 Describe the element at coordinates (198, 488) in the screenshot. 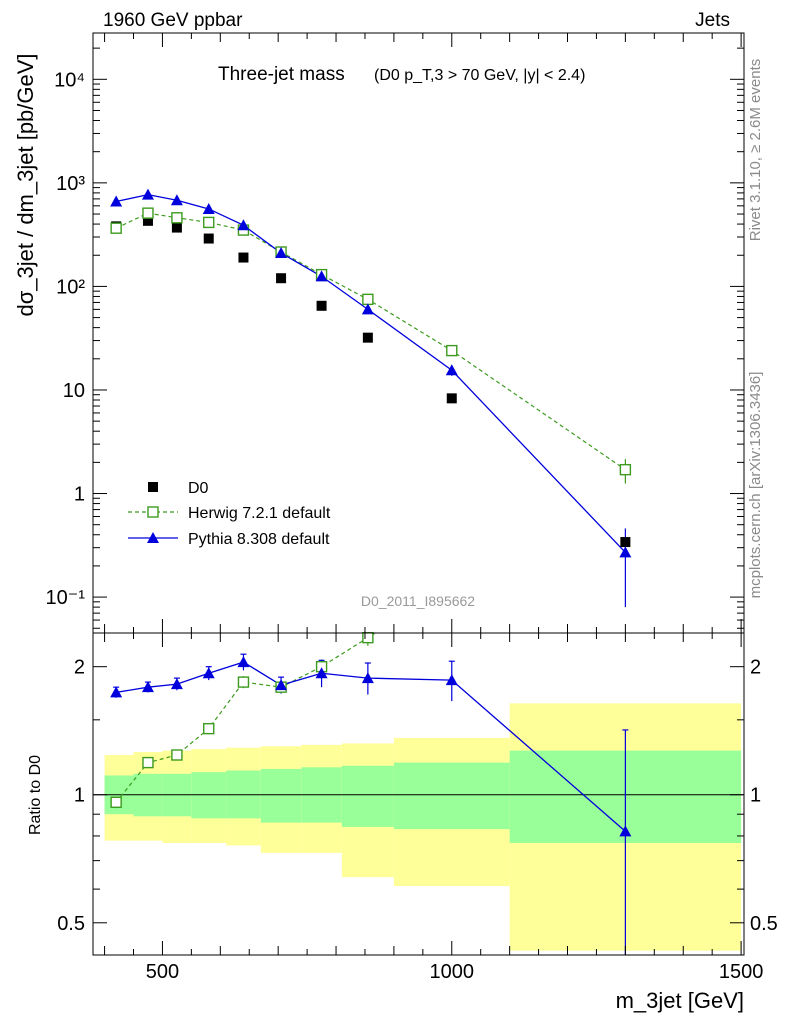

I see `legend-label-d0: D0` at that location.